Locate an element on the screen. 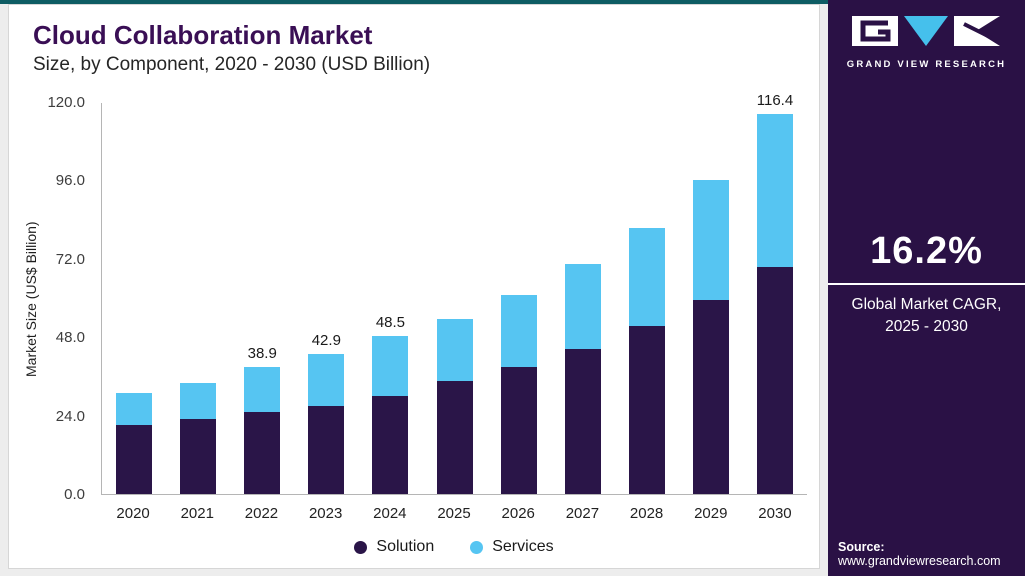 The image size is (1025, 576). source-url: www.grandviewresearch.com is located at coordinates (919, 561).